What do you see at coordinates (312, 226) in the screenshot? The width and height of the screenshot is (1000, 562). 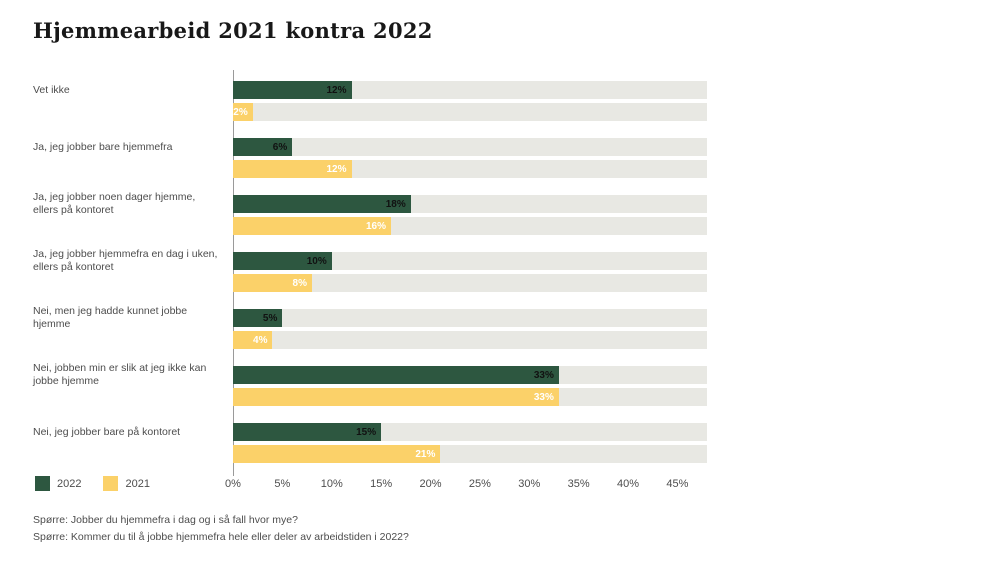 I see `bar-2021: 16%` at bounding box center [312, 226].